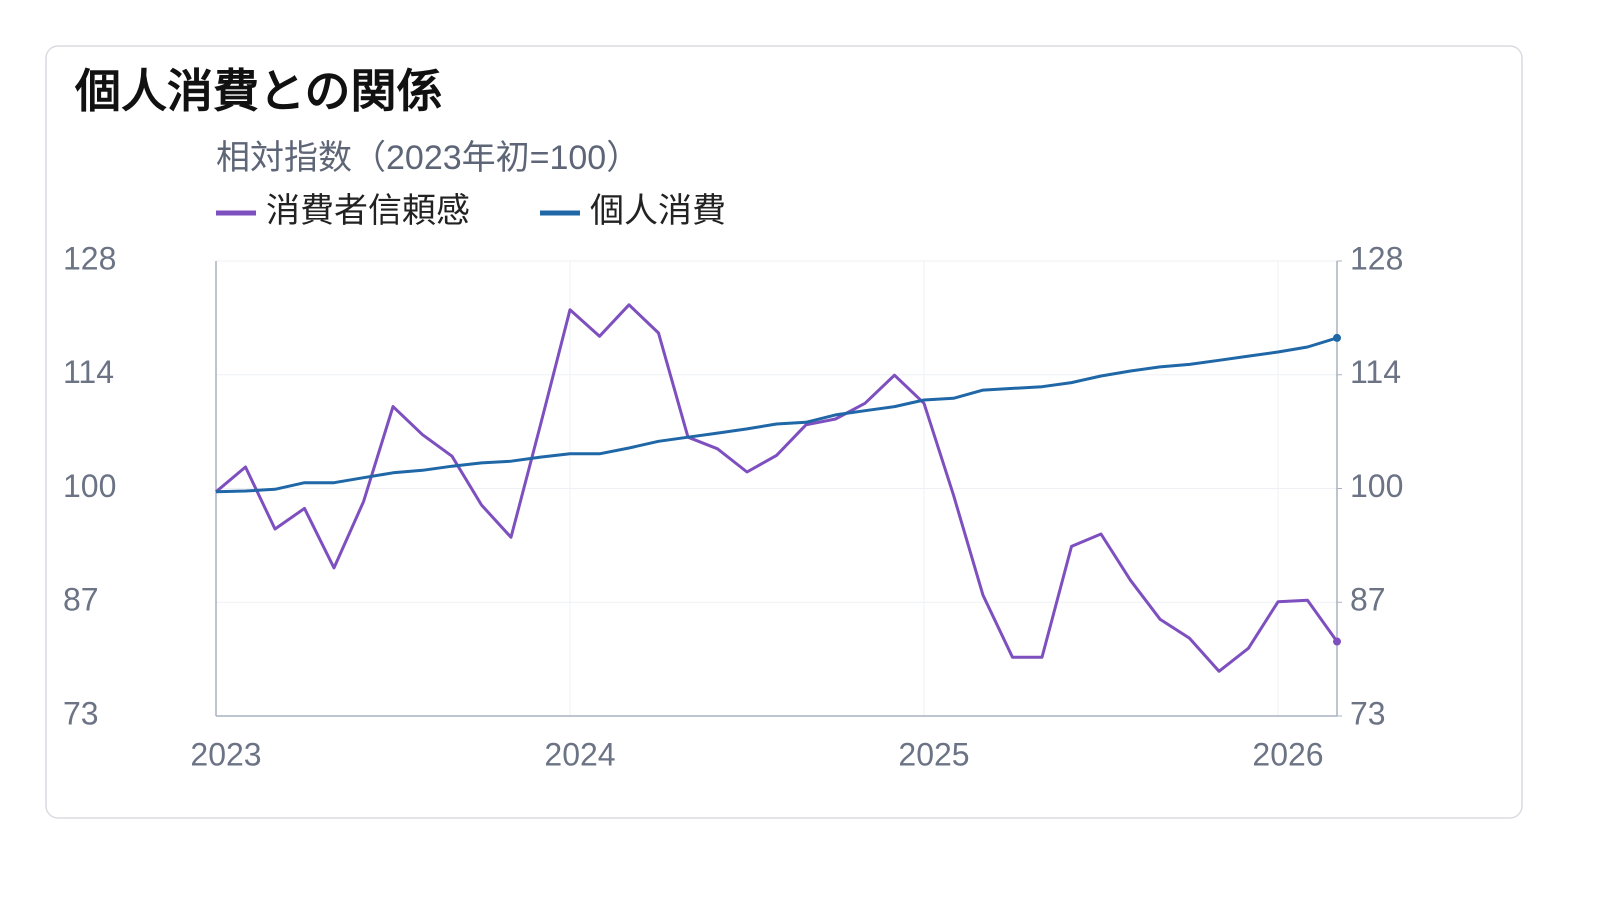  Describe the element at coordinates (258, 91) in the screenshot. I see `chart-title: 個人消費との関係` at that location.